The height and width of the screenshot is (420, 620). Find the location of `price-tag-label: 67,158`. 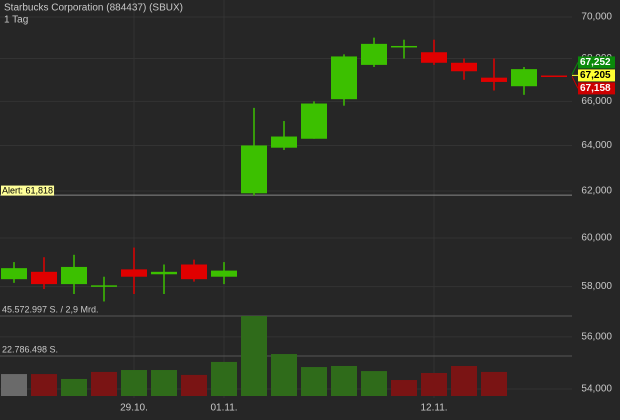

price-tag-label: 67,158 is located at coordinates (595, 88).